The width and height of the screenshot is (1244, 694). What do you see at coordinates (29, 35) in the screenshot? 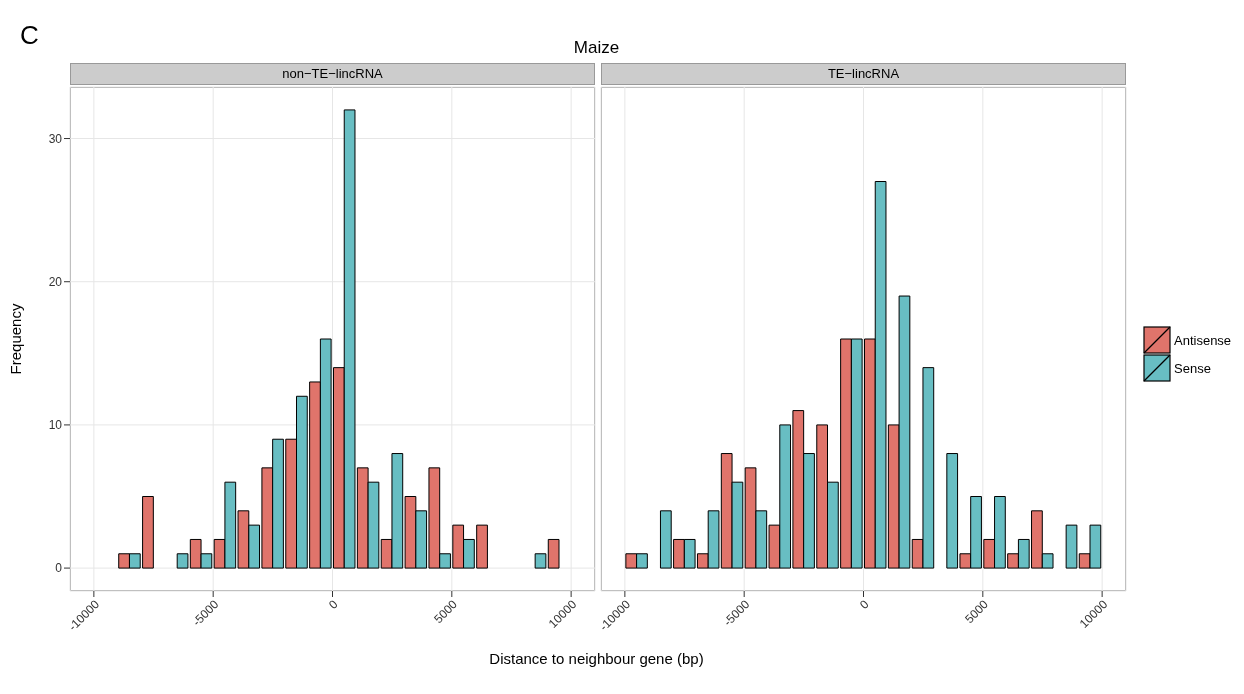
I see `text: C` at bounding box center [29, 35].